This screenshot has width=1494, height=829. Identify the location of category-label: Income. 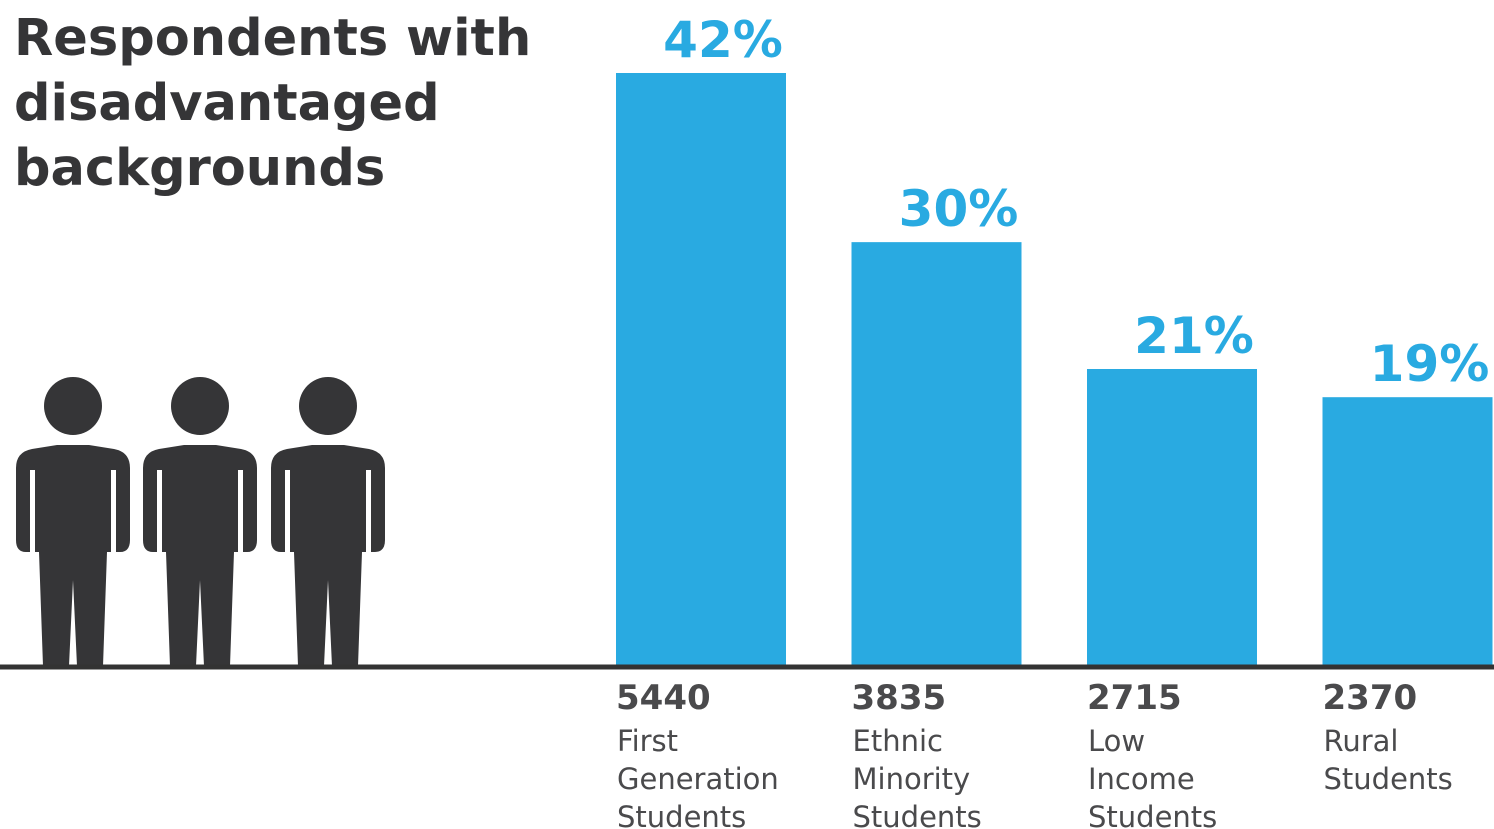
(1141, 779).